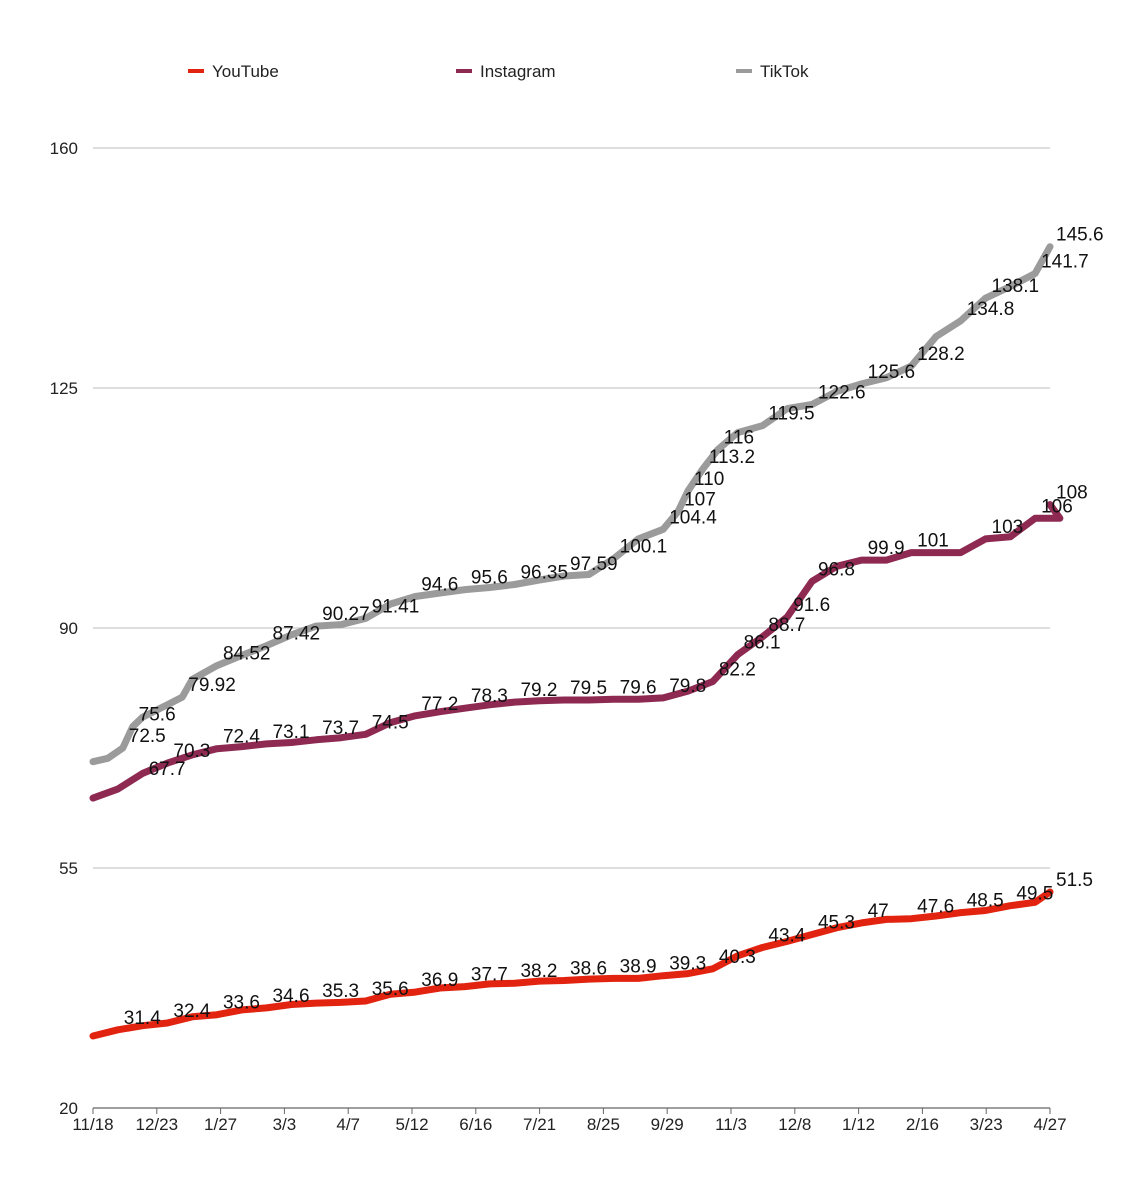  What do you see at coordinates (1080, 235) in the screenshot?
I see `data-label: 145.6` at bounding box center [1080, 235].